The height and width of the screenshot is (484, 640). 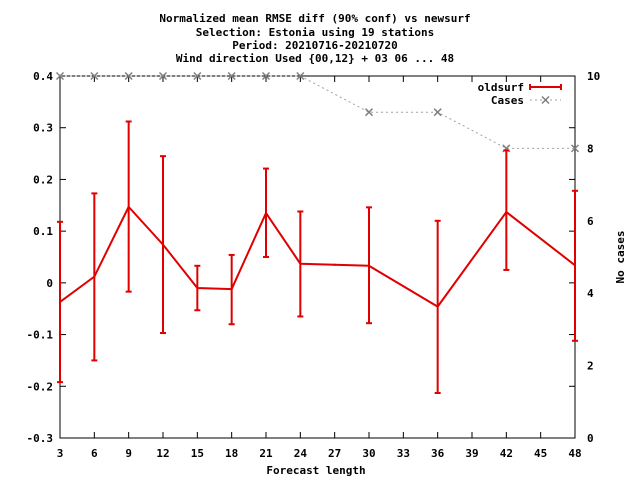 What do you see at coordinates (574, 453) in the screenshot?
I see `x-tick-label: 48` at bounding box center [574, 453].